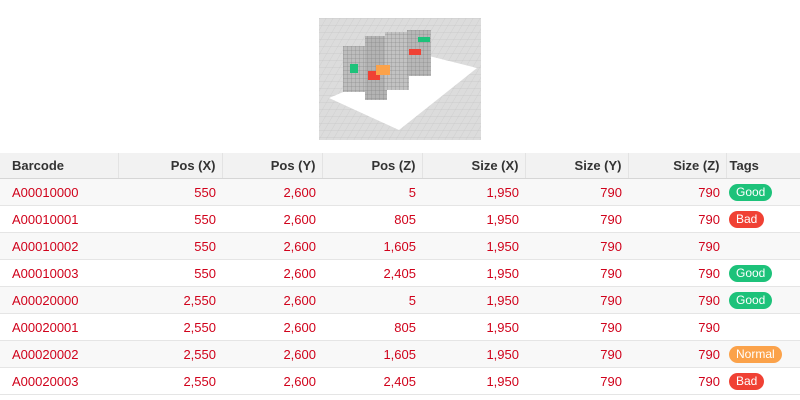  What do you see at coordinates (59, 354) in the screenshot?
I see `barcode-cell: A00020002` at bounding box center [59, 354].